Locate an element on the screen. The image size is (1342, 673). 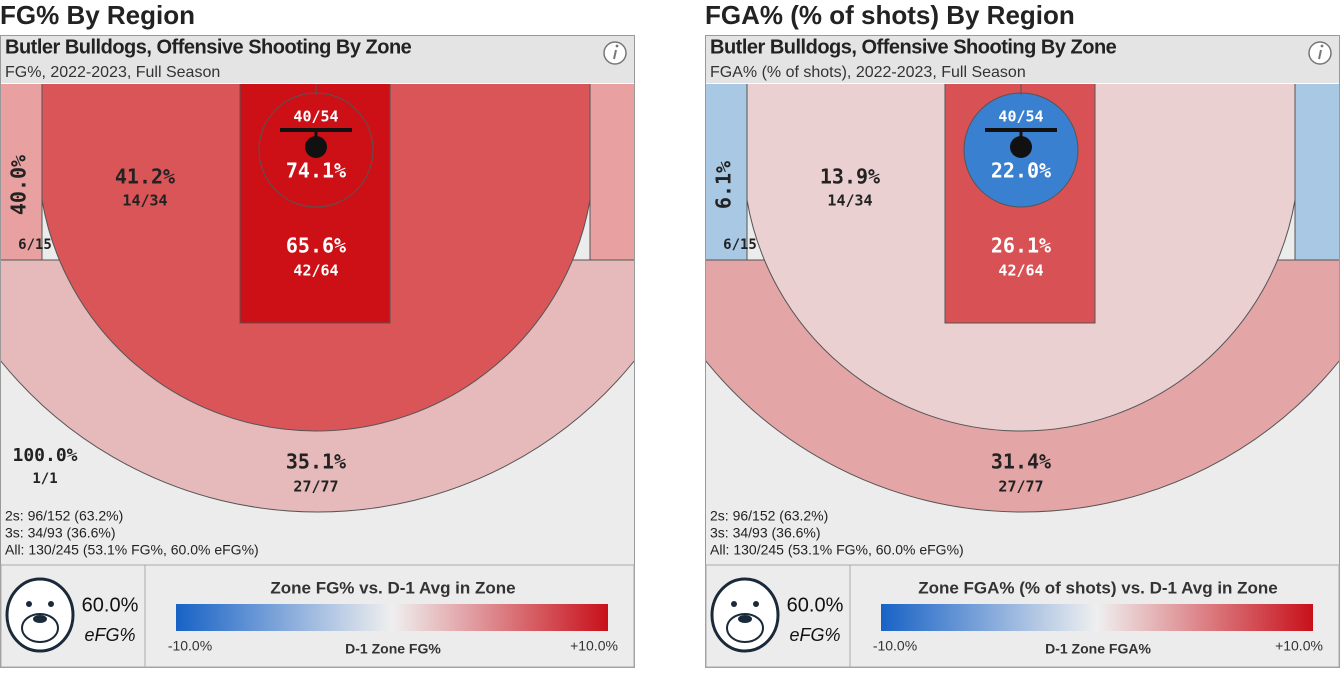
zone-pct: 22.0% is located at coordinates (1021, 171).